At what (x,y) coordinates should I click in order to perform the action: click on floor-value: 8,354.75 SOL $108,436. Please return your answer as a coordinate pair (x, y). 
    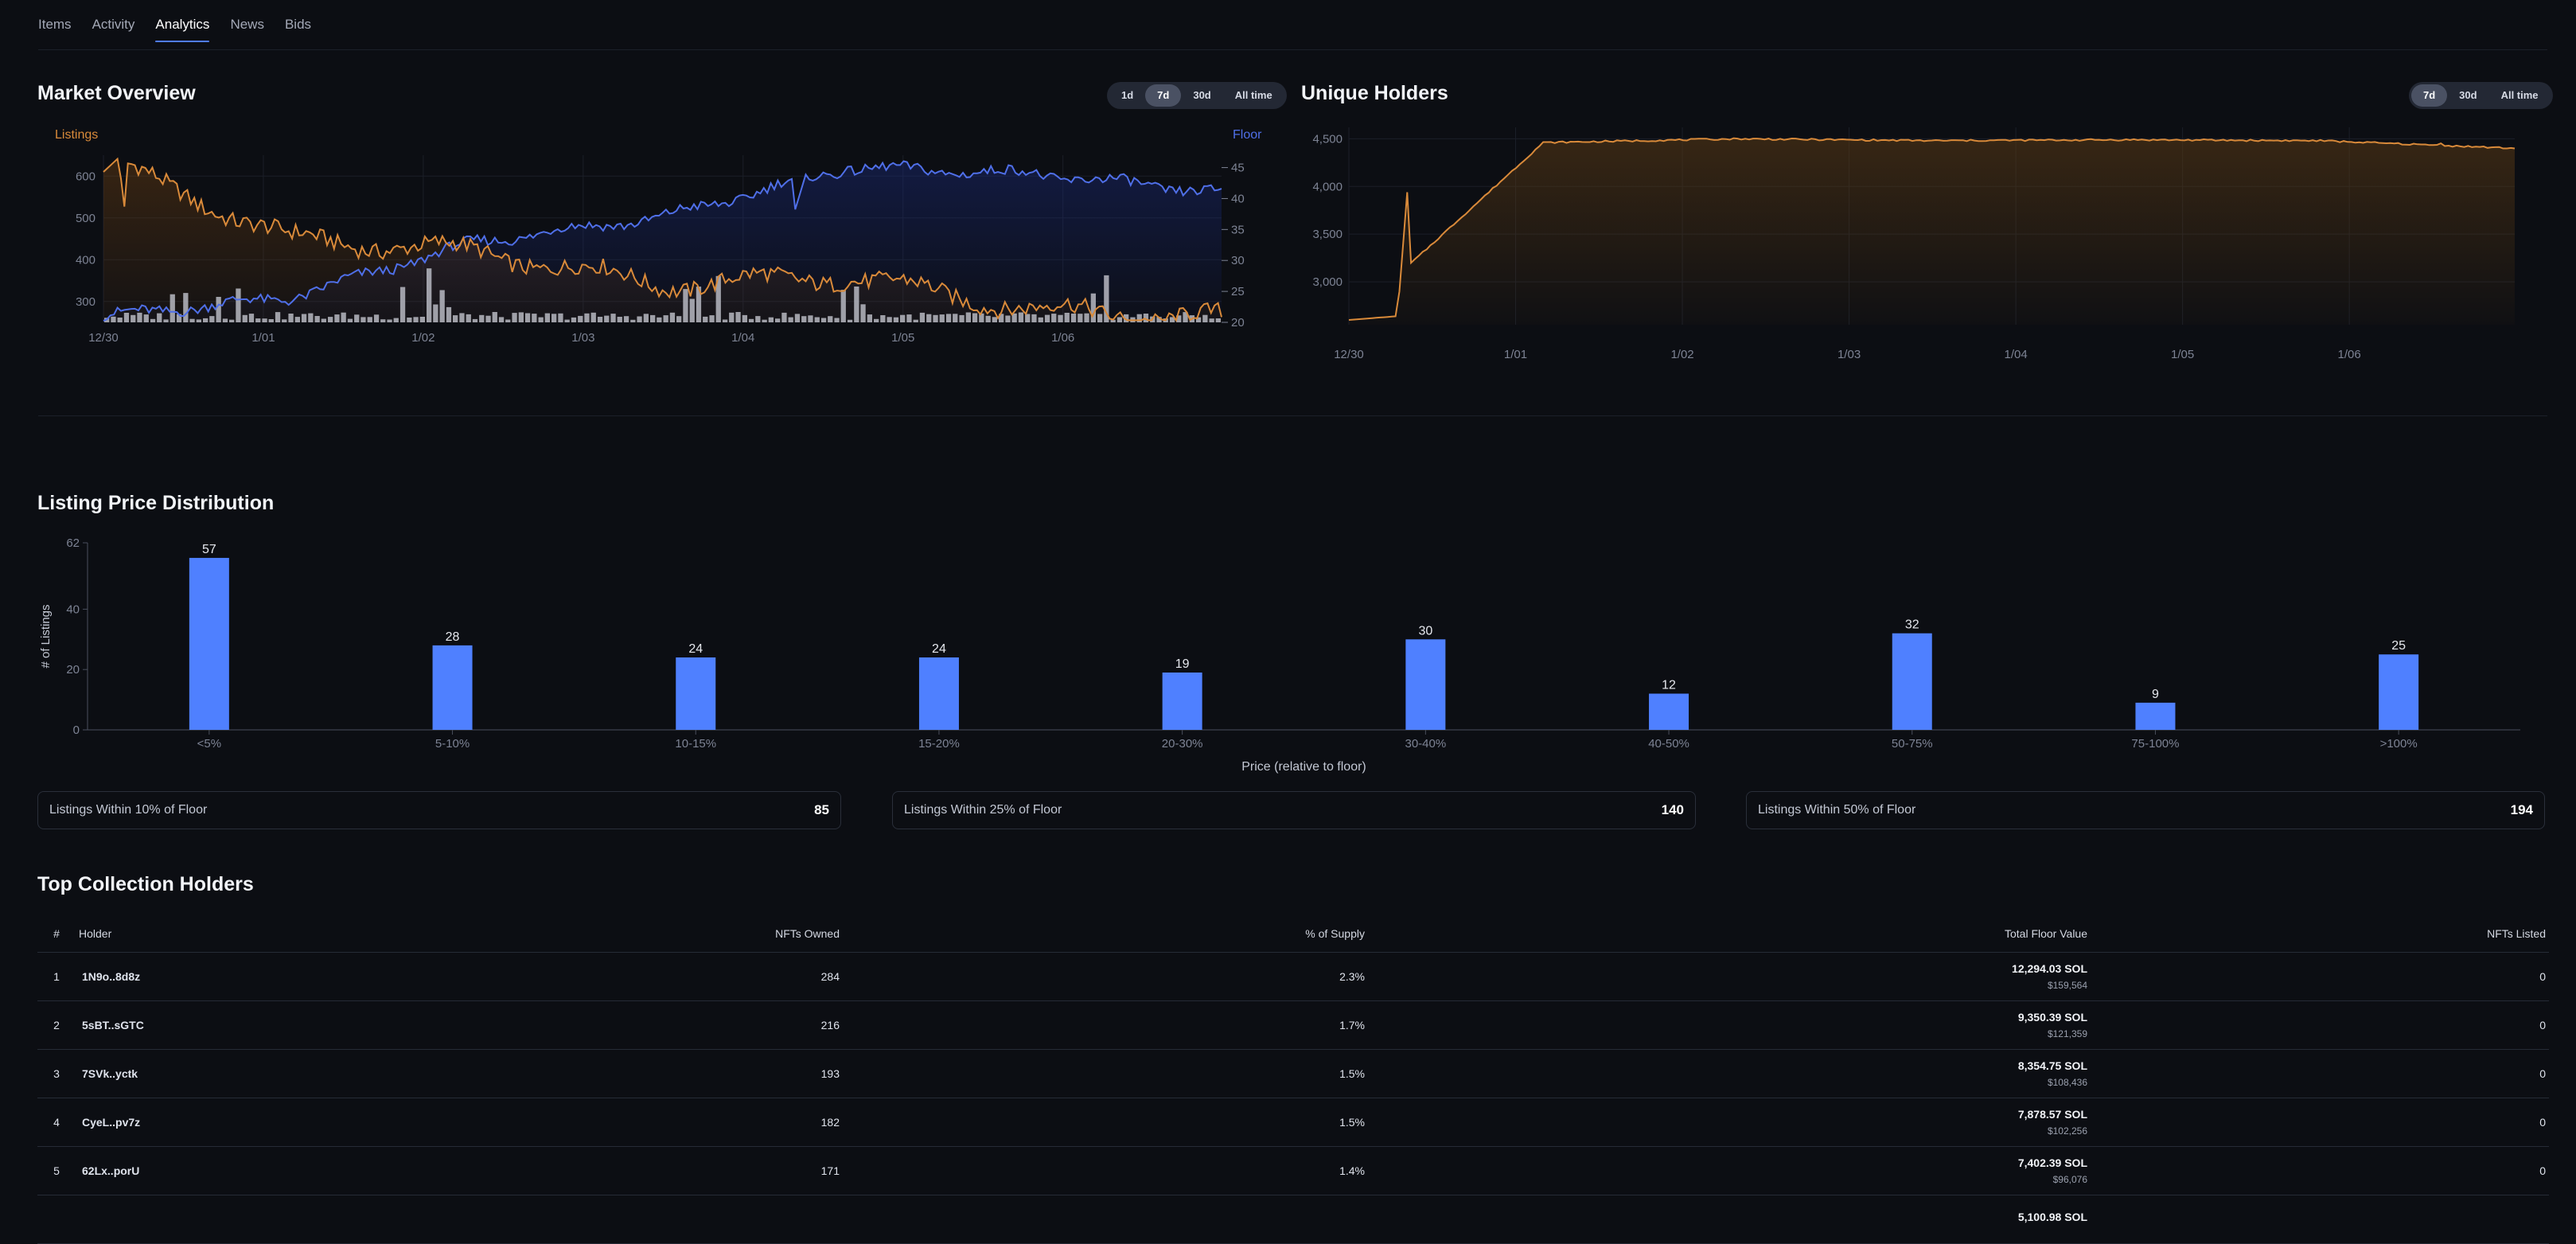
    Looking at the image, I should click on (1729, 1073).